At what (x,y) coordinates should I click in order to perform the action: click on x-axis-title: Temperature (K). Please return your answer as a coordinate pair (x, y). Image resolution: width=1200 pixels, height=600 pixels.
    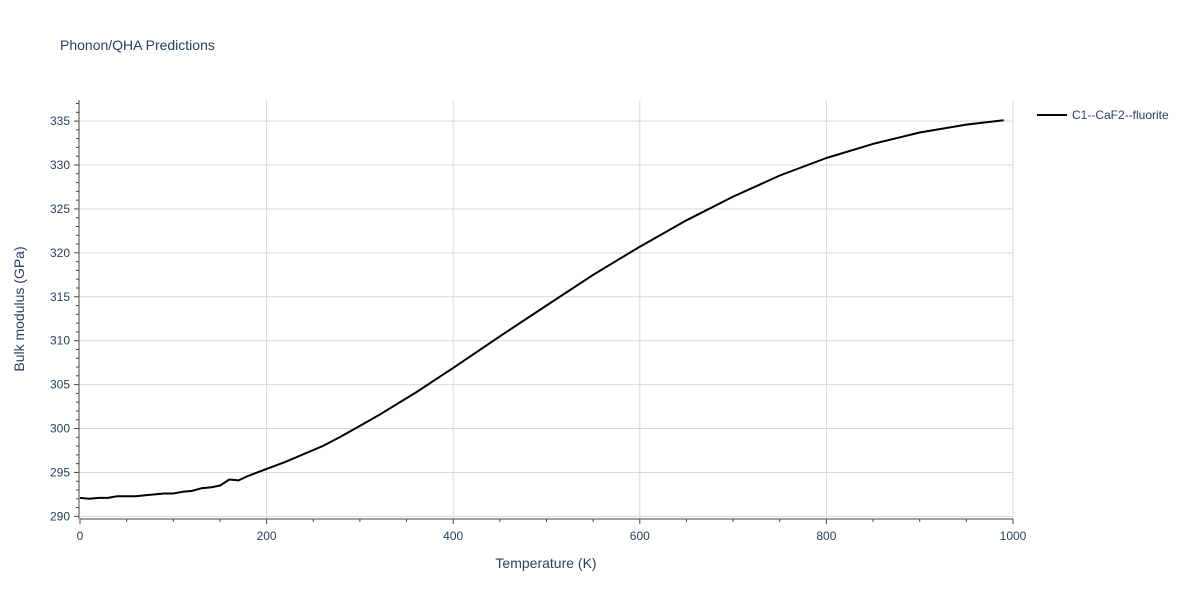
    Looking at the image, I should click on (545, 563).